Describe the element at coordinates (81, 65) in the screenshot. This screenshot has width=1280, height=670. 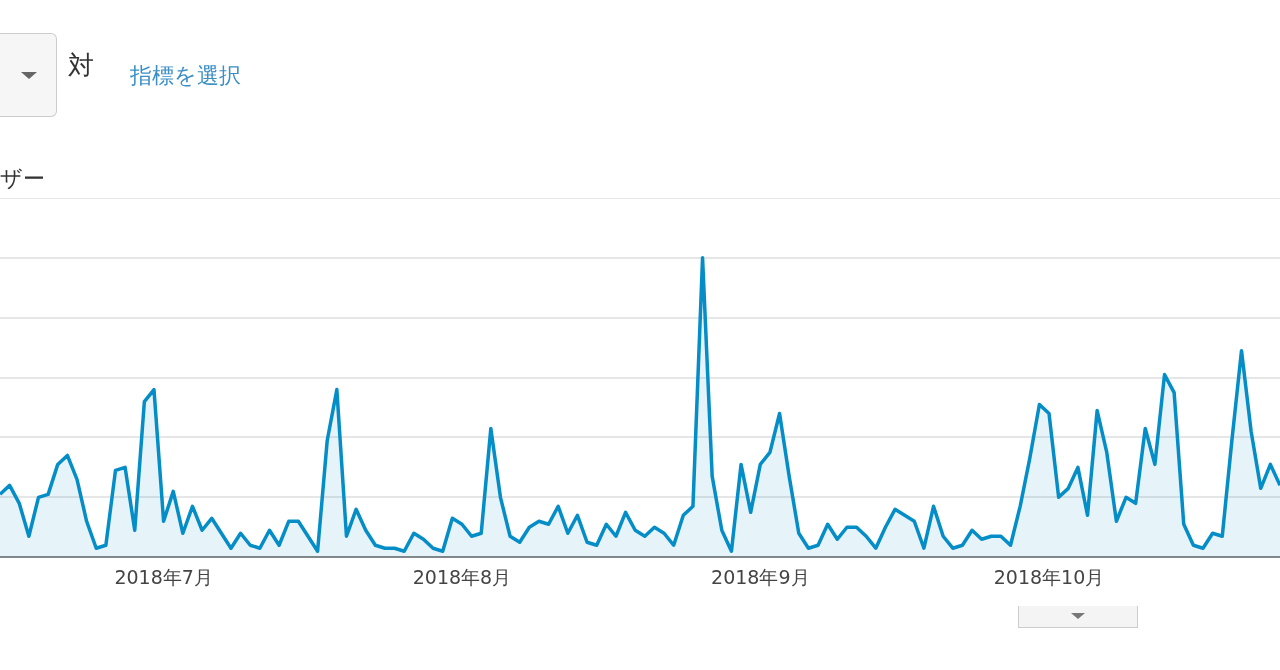
I see `text: 対` at that location.